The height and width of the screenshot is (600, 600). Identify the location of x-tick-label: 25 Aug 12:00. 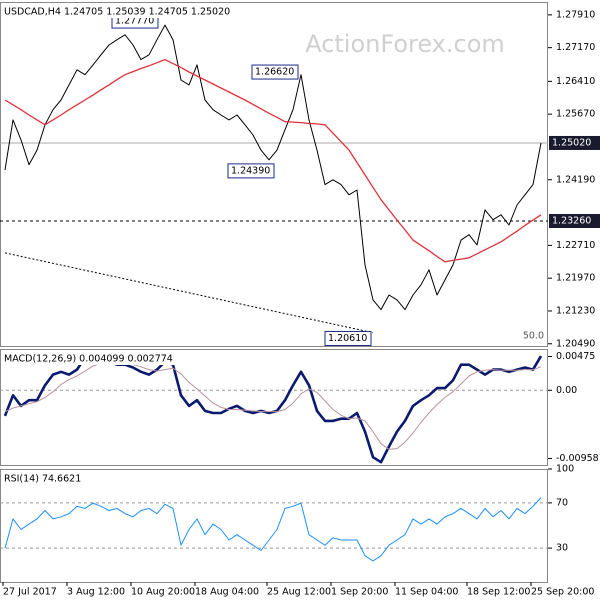
(299, 592).